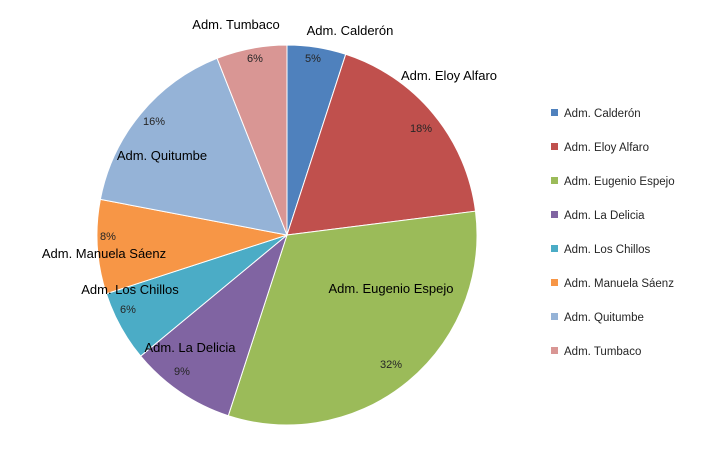 This screenshot has width=715, height=474. I want to click on slice-category-label: Adm. Eloy Alfaro, so click(449, 75).